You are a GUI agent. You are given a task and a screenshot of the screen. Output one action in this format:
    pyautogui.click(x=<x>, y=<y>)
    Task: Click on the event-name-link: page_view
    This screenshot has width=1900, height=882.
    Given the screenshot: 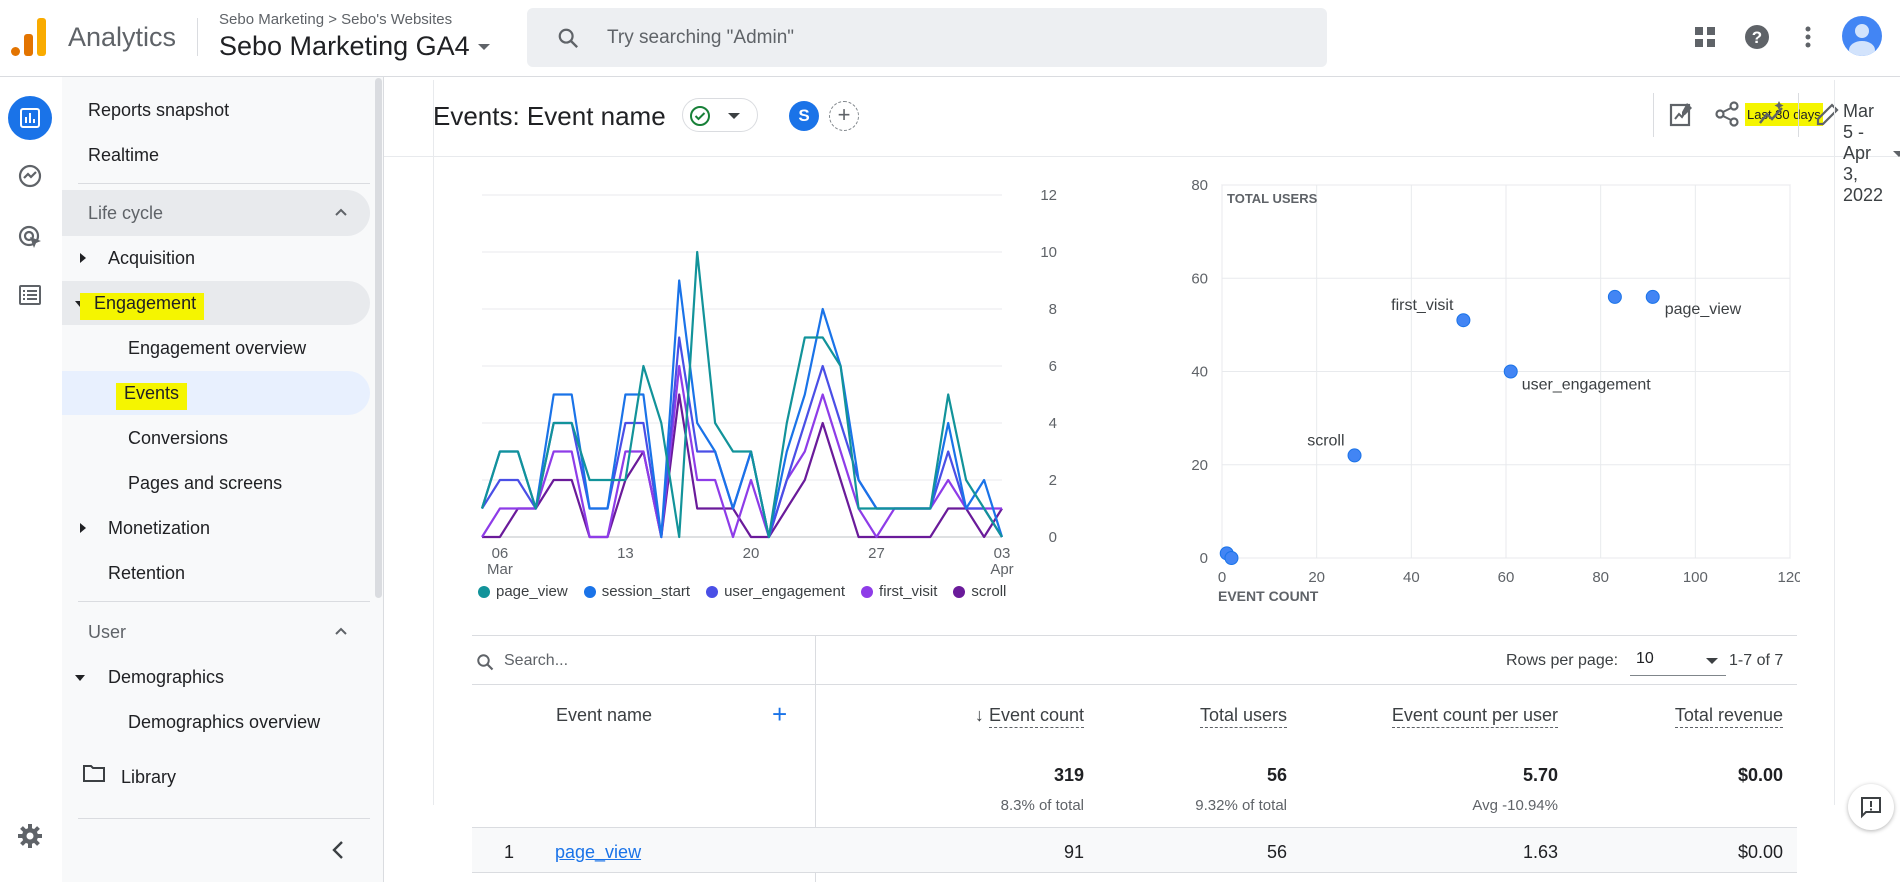 What is the action you would take?
    pyautogui.click(x=598, y=852)
    